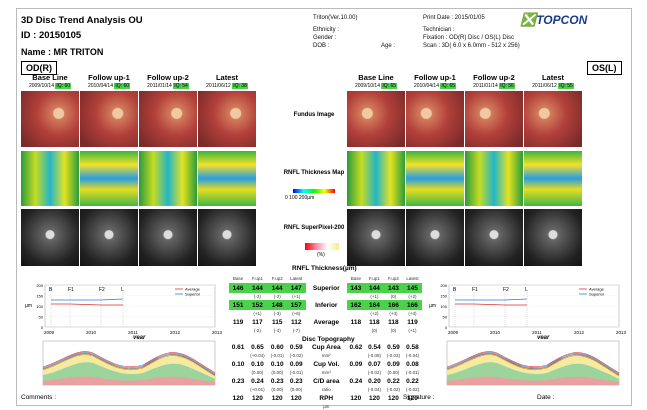 This screenshot has height=410, width=647. I want to click on exam-date: 2009/10/14, so click(41, 86).